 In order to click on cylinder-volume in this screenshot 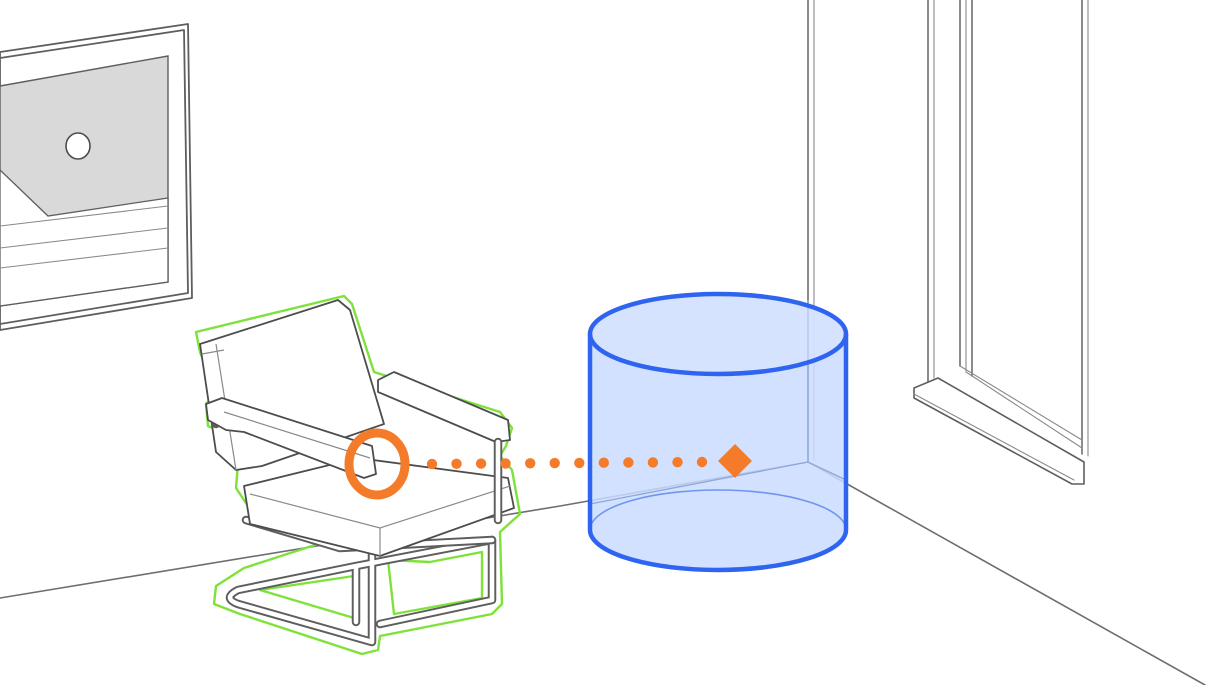, I will do `click(718, 432)`.